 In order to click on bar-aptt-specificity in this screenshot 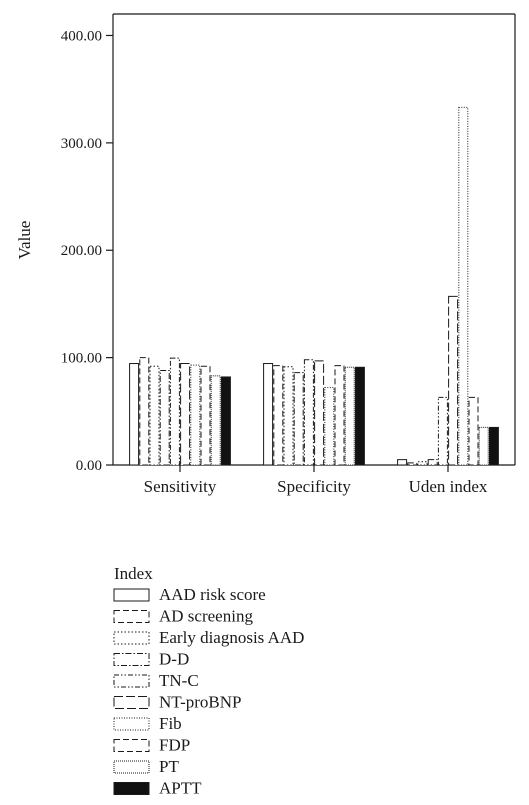, I will do `click(359, 416)`.